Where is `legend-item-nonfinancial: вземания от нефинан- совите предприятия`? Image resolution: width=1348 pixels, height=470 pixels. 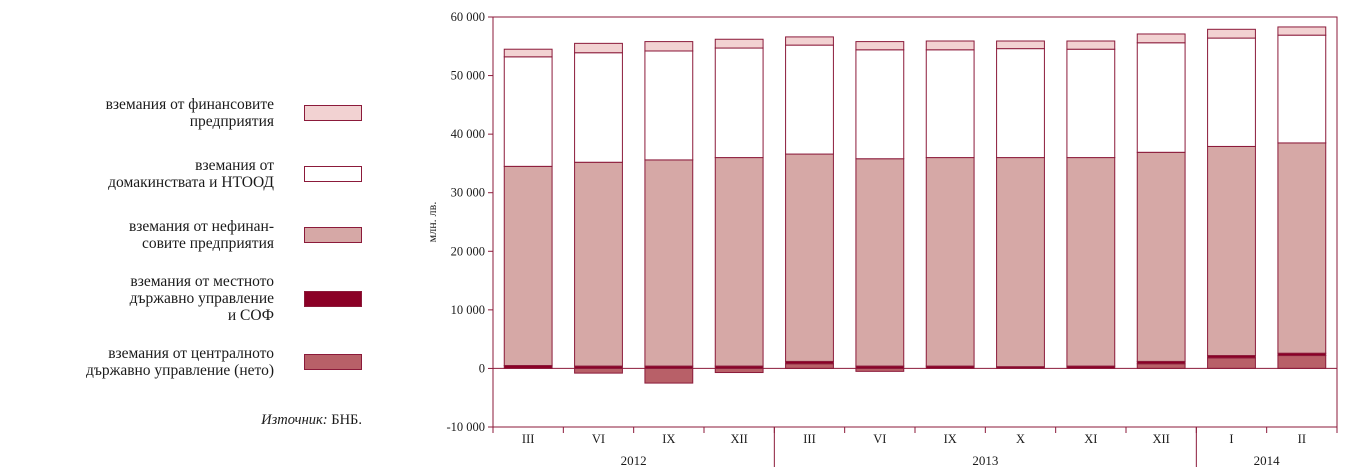
legend-item-nonfinancial: вземания от нефинан- совите предприятия is located at coordinates (245, 235).